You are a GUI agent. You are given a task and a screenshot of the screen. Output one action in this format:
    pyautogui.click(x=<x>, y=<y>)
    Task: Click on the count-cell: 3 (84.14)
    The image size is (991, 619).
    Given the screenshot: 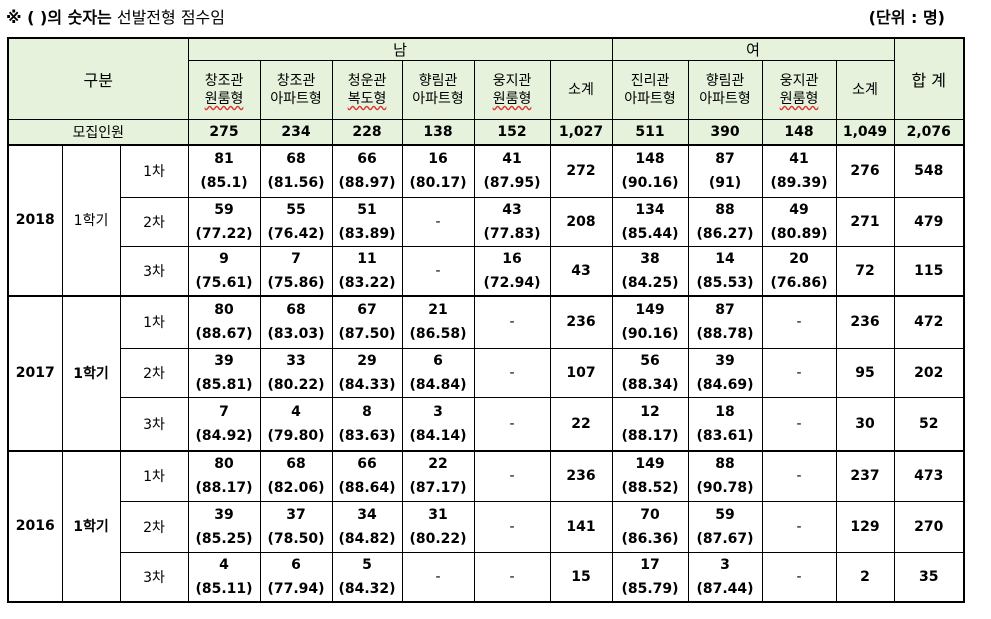 What is the action you would take?
    pyautogui.click(x=438, y=424)
    